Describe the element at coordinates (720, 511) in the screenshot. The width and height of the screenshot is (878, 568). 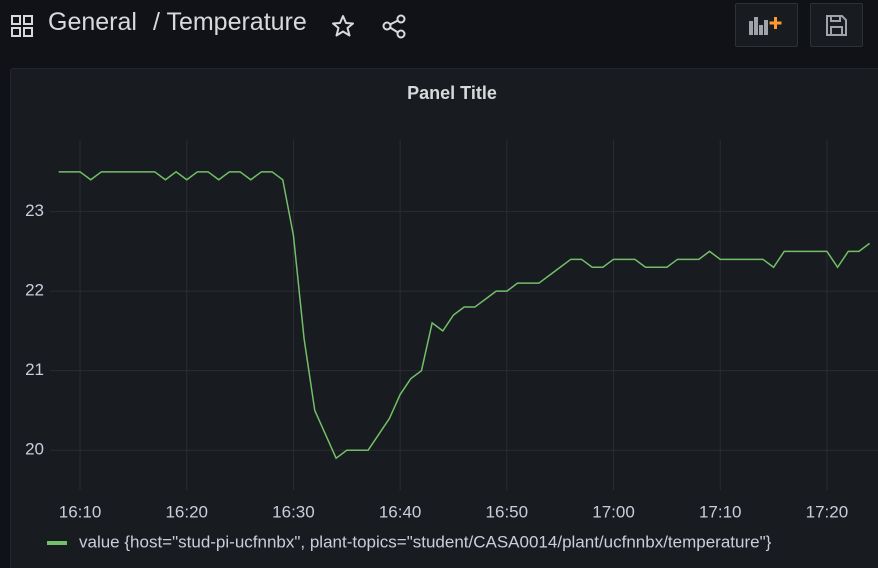
I see `x-tick-label: 17:10` at that location.